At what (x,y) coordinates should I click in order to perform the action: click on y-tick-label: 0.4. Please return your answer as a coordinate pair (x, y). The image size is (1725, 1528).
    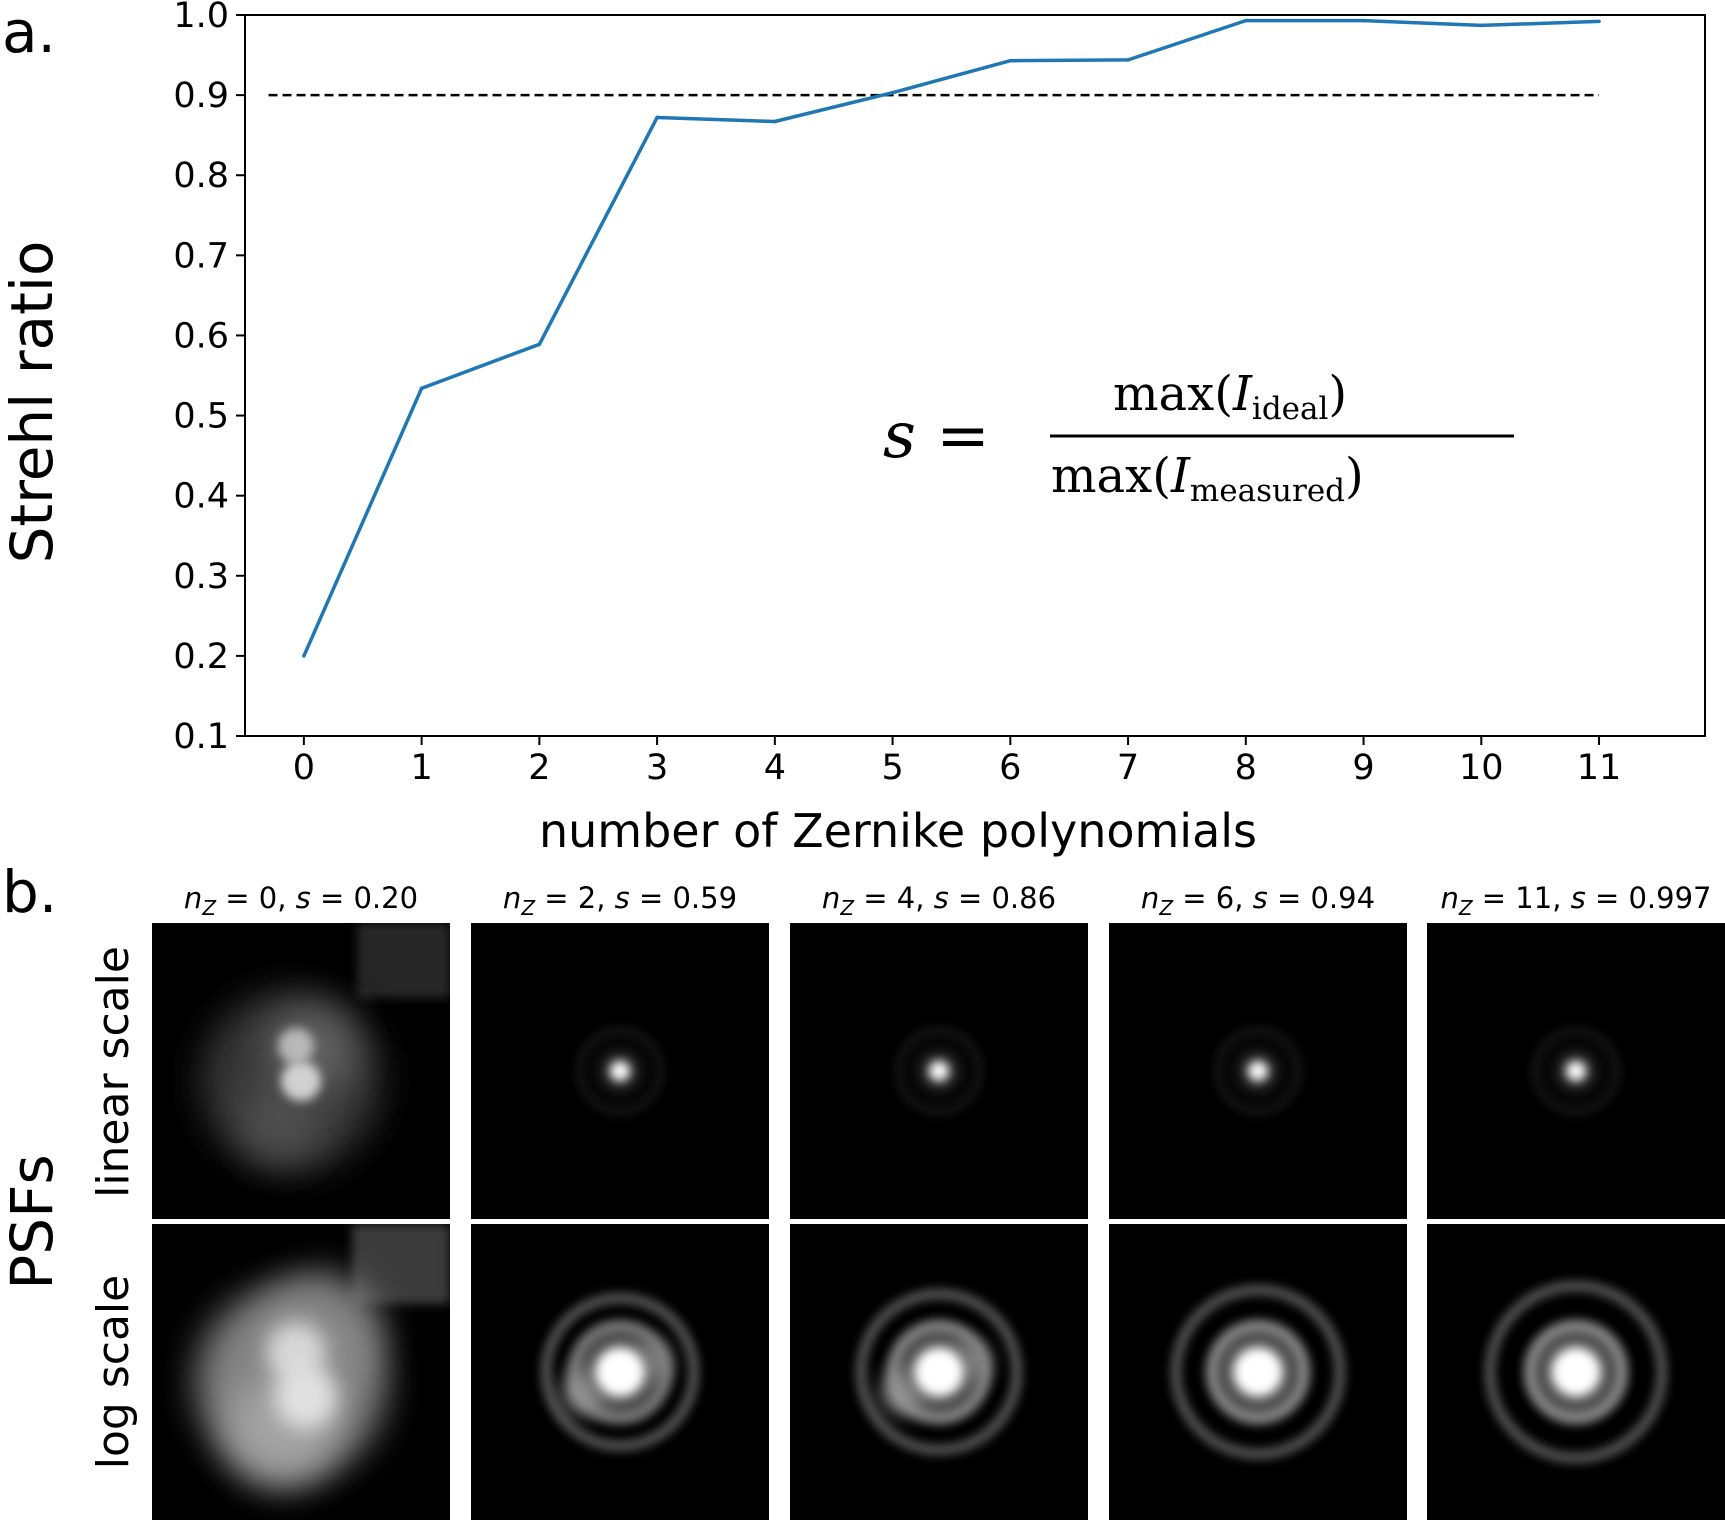
    Looking at the image, I should click on (201, 497).